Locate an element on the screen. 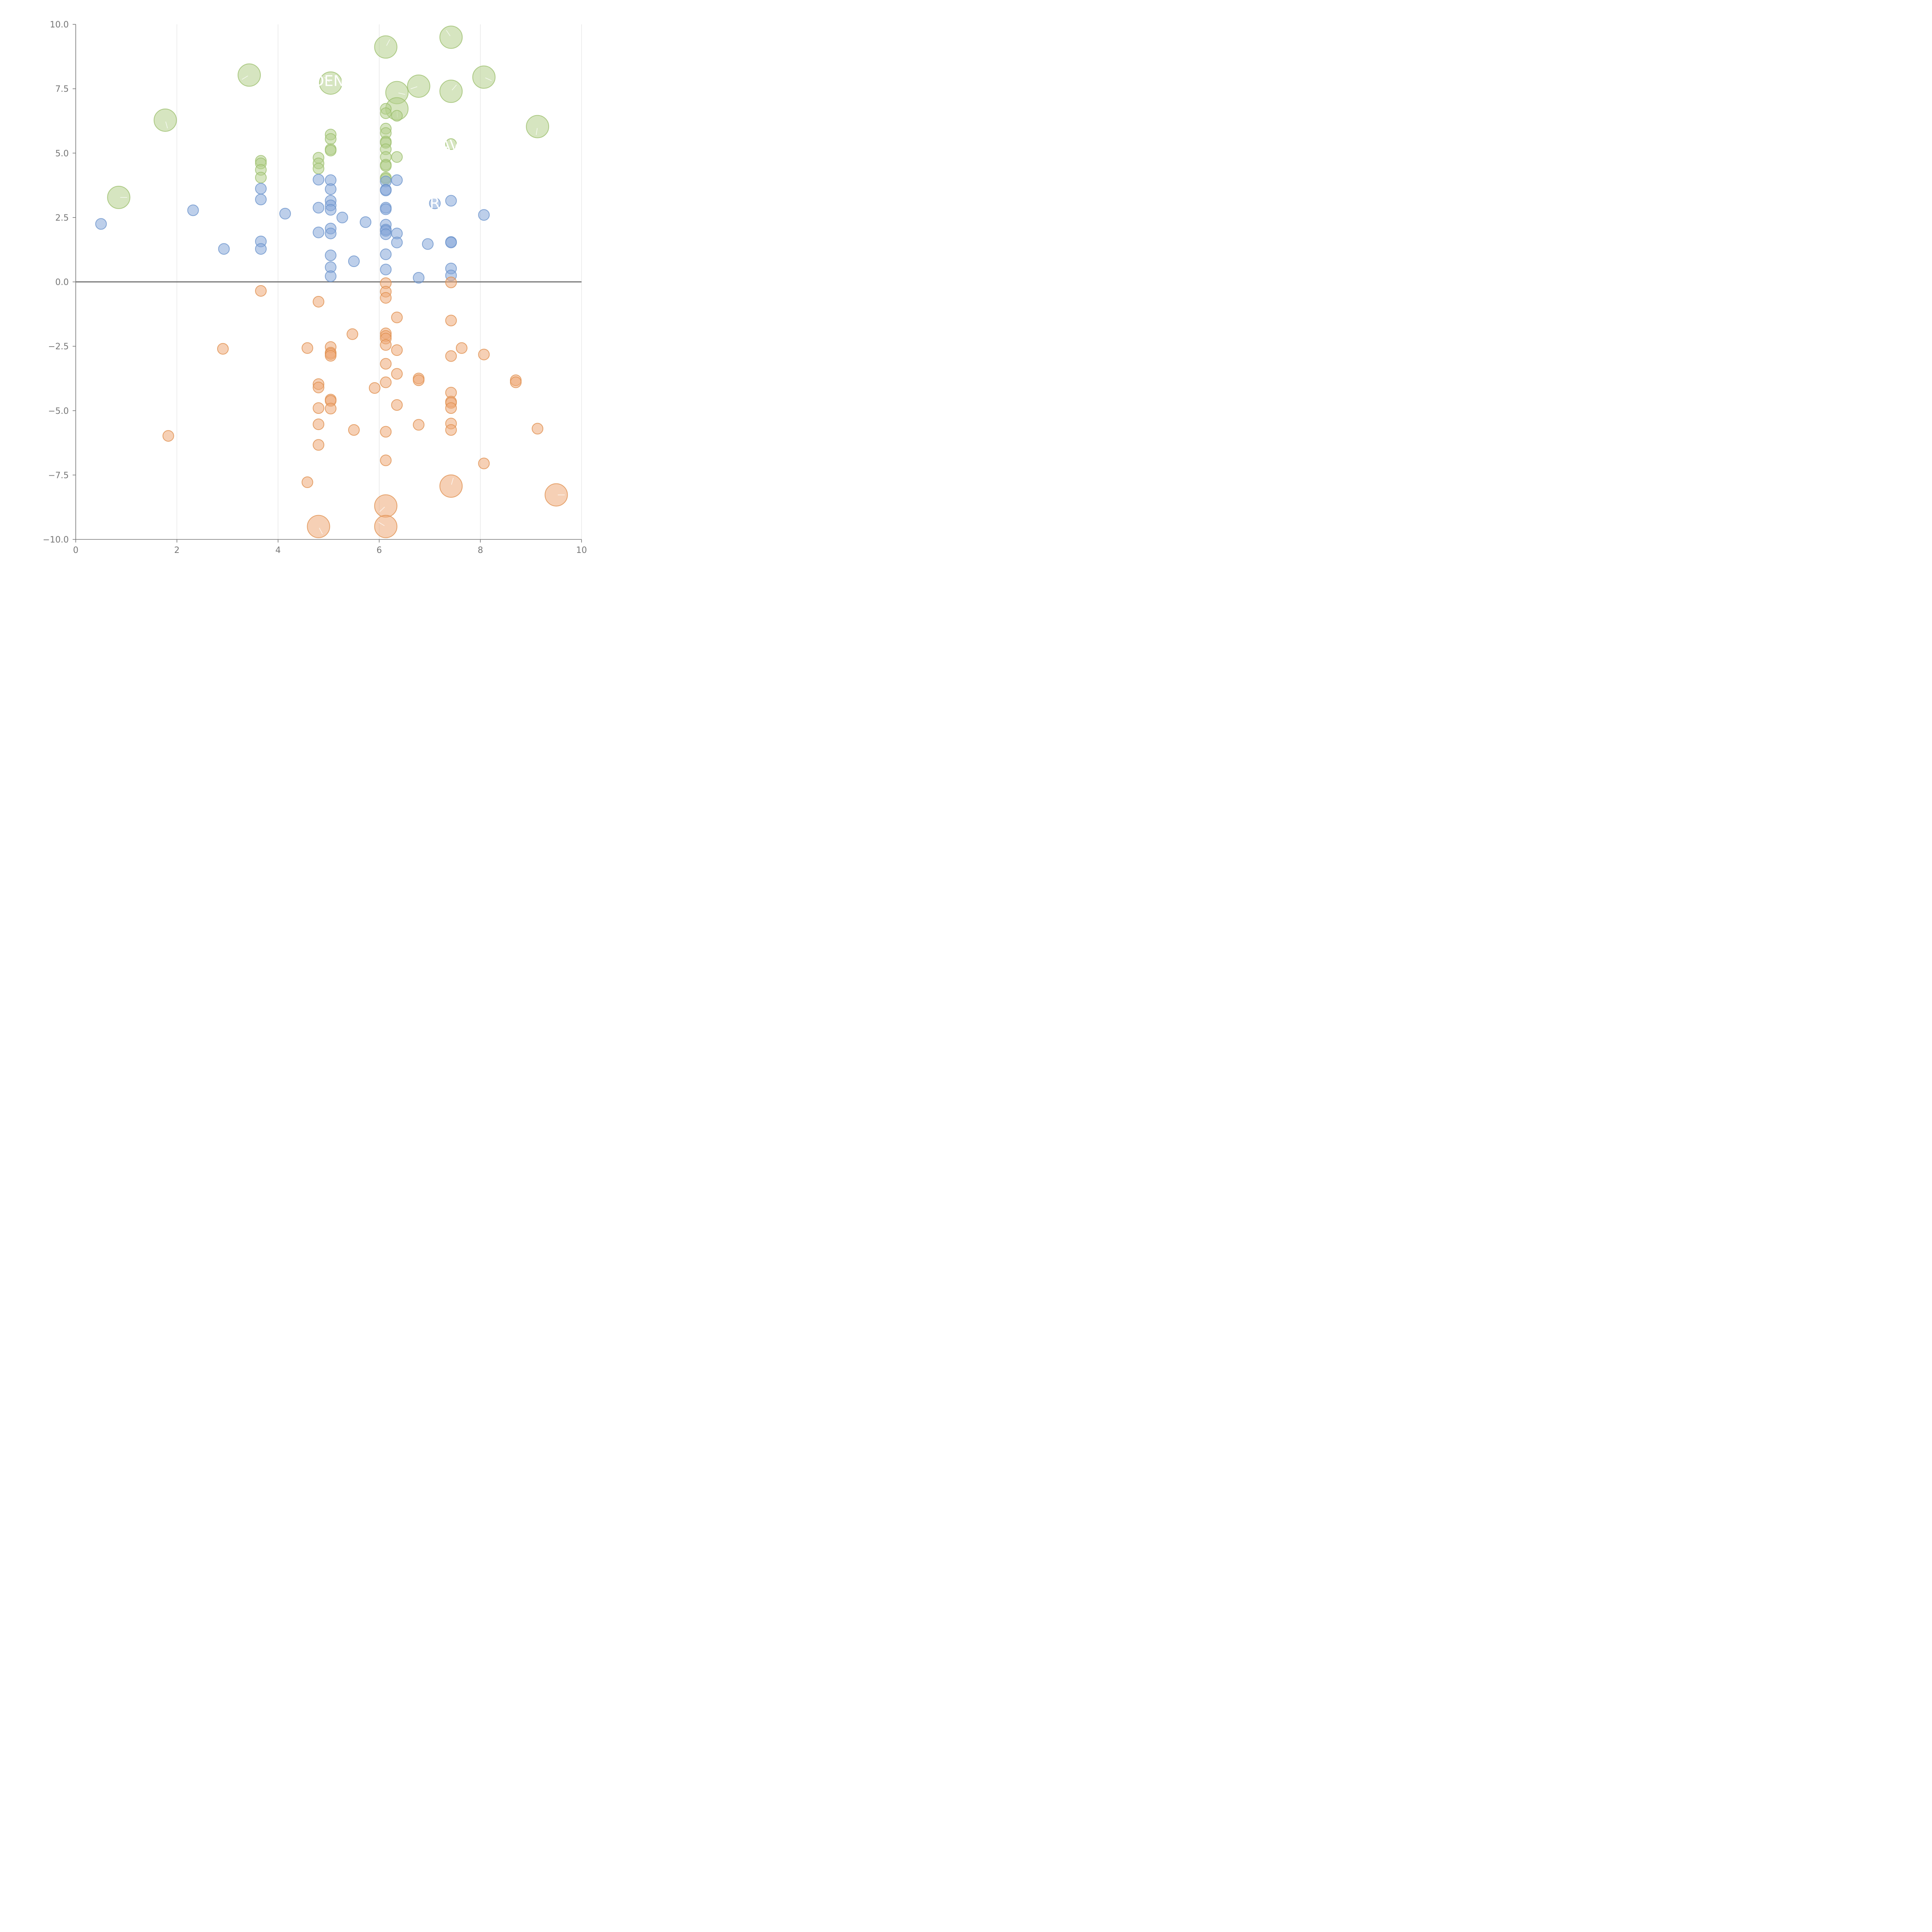 The width and height of the screenshot is (1932, 1932). bubble-annotation: R is located at coordinates (435, 204).